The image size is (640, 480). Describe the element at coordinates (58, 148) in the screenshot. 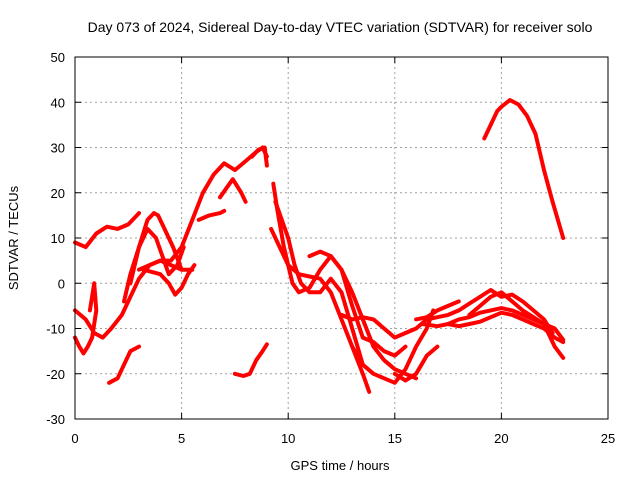

I see `y-tick-label: 30` at that location.